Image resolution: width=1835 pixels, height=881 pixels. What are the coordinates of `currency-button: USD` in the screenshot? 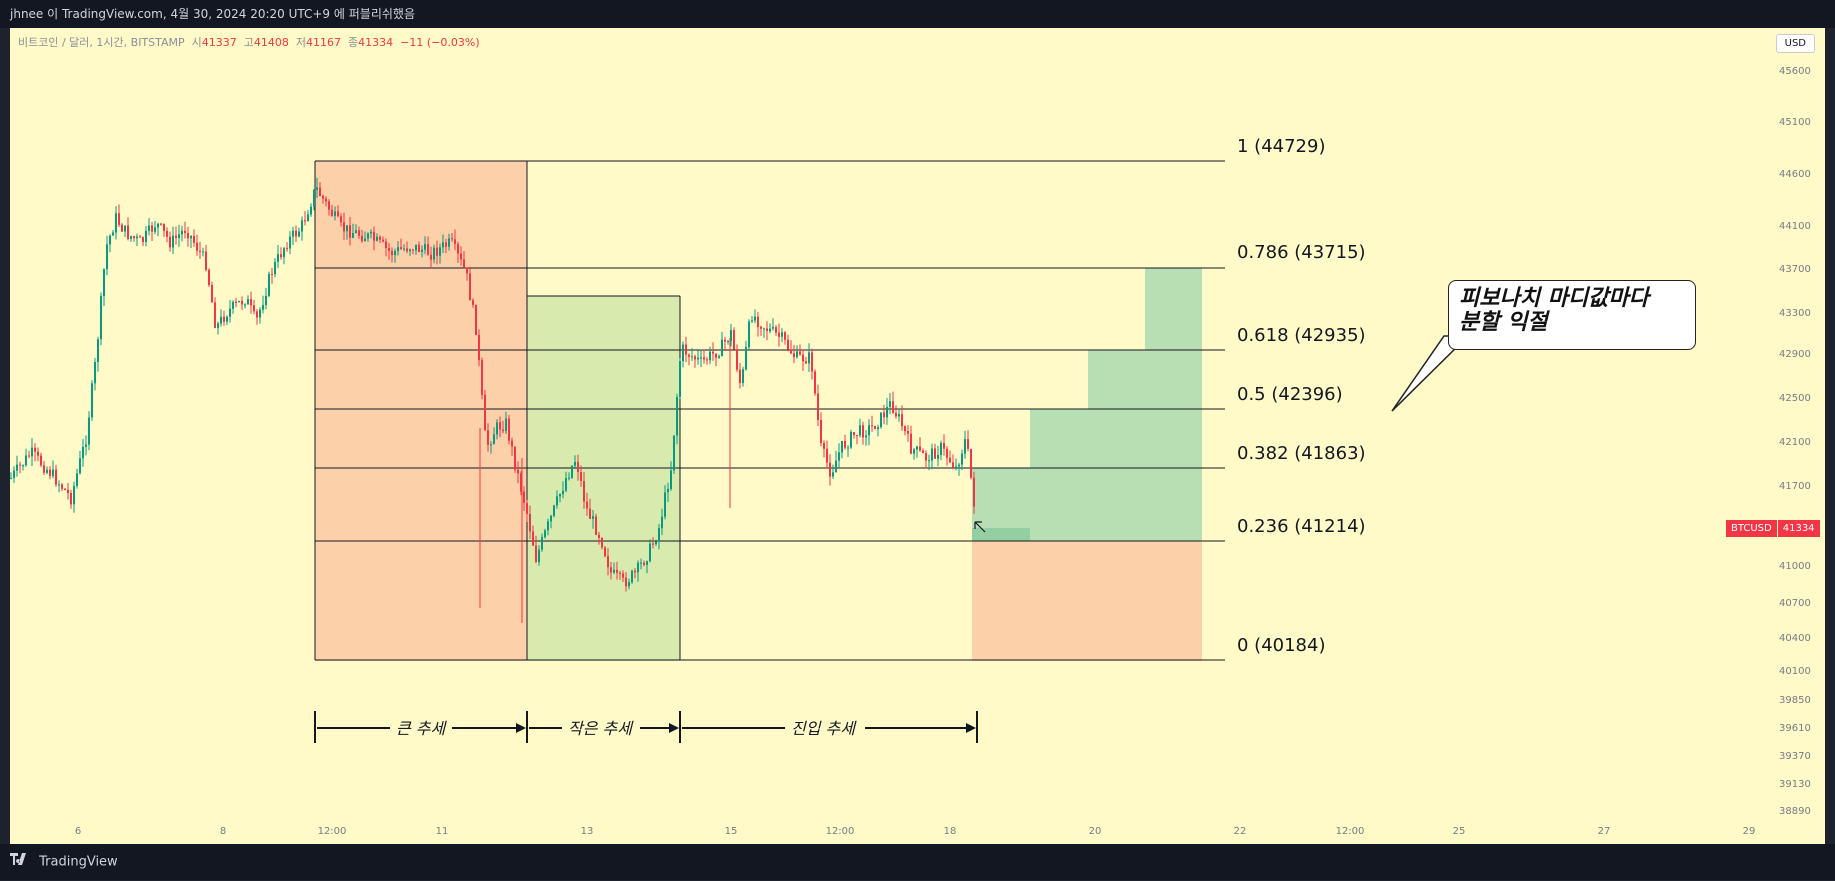 It's located at (1795, 43).